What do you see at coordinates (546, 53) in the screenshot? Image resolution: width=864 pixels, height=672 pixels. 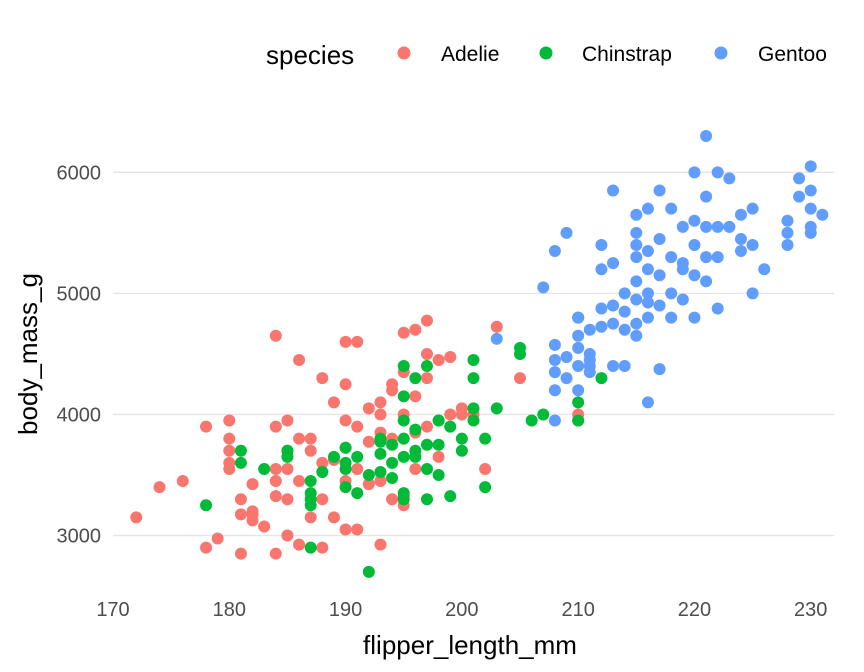 I see `legend-key-chinstrap` at bounding box center [546, 53].